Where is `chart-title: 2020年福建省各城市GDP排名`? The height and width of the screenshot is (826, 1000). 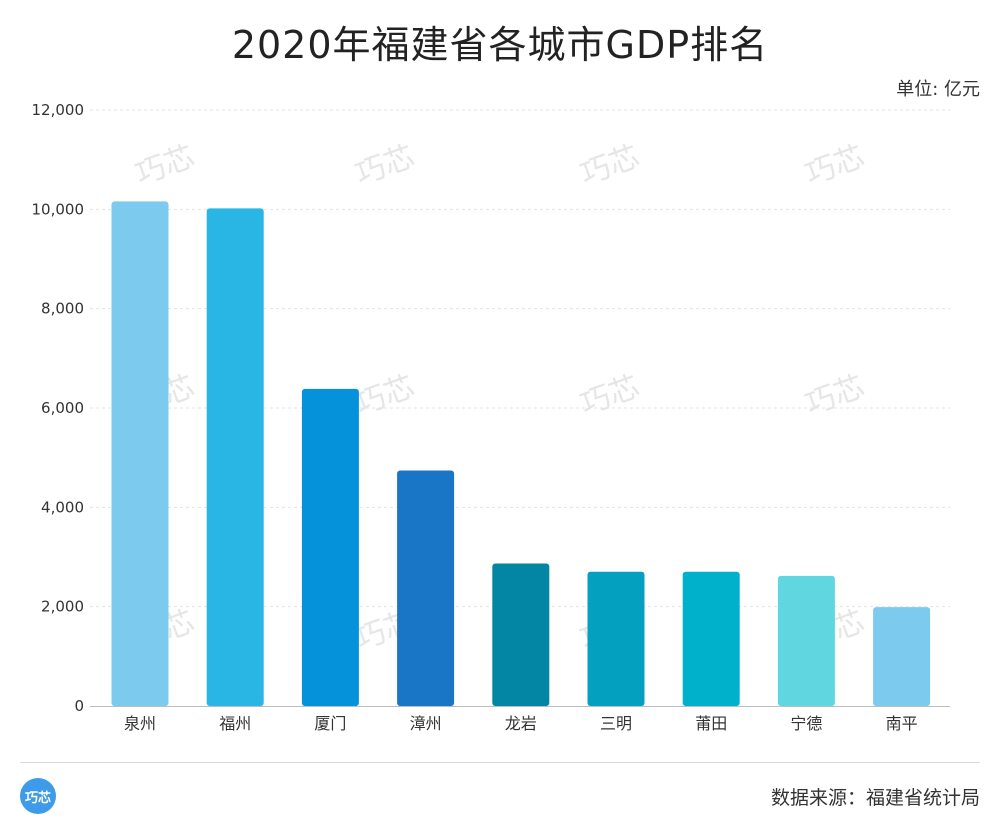 chart-title: 2020年福建省各城市GDP排名 is located at coordinates (500, 45).